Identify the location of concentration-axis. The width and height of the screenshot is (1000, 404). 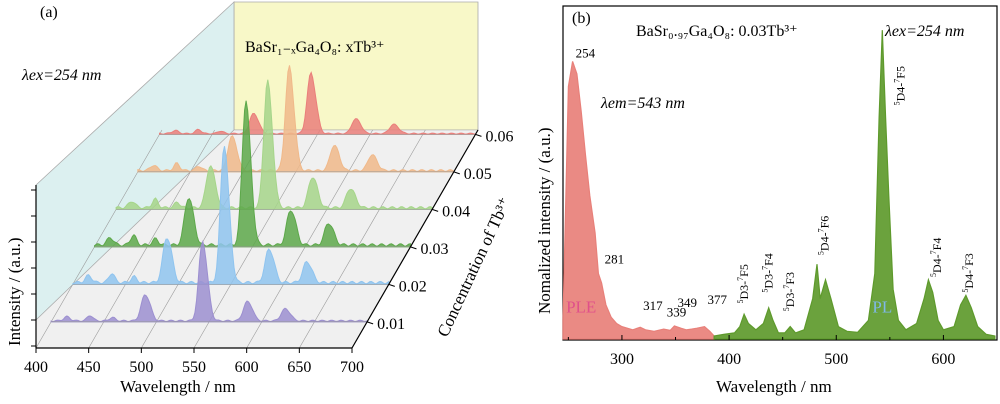
(415, 239).